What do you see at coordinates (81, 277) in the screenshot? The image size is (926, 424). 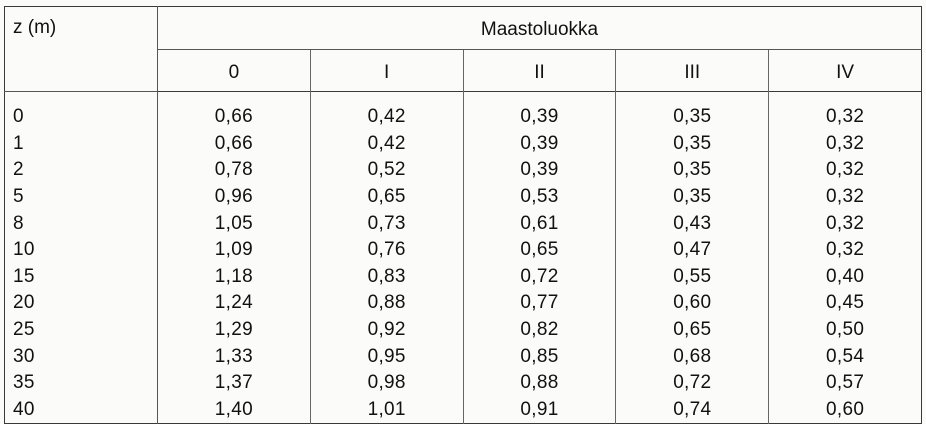 I see `height-cell: 15` at bounding box center [81, 277].